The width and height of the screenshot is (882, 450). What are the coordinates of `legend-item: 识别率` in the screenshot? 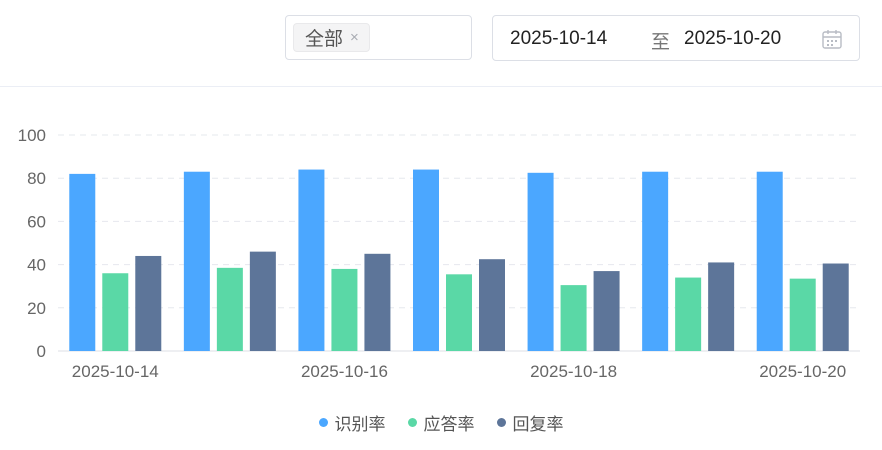 It's located at (352, 422).